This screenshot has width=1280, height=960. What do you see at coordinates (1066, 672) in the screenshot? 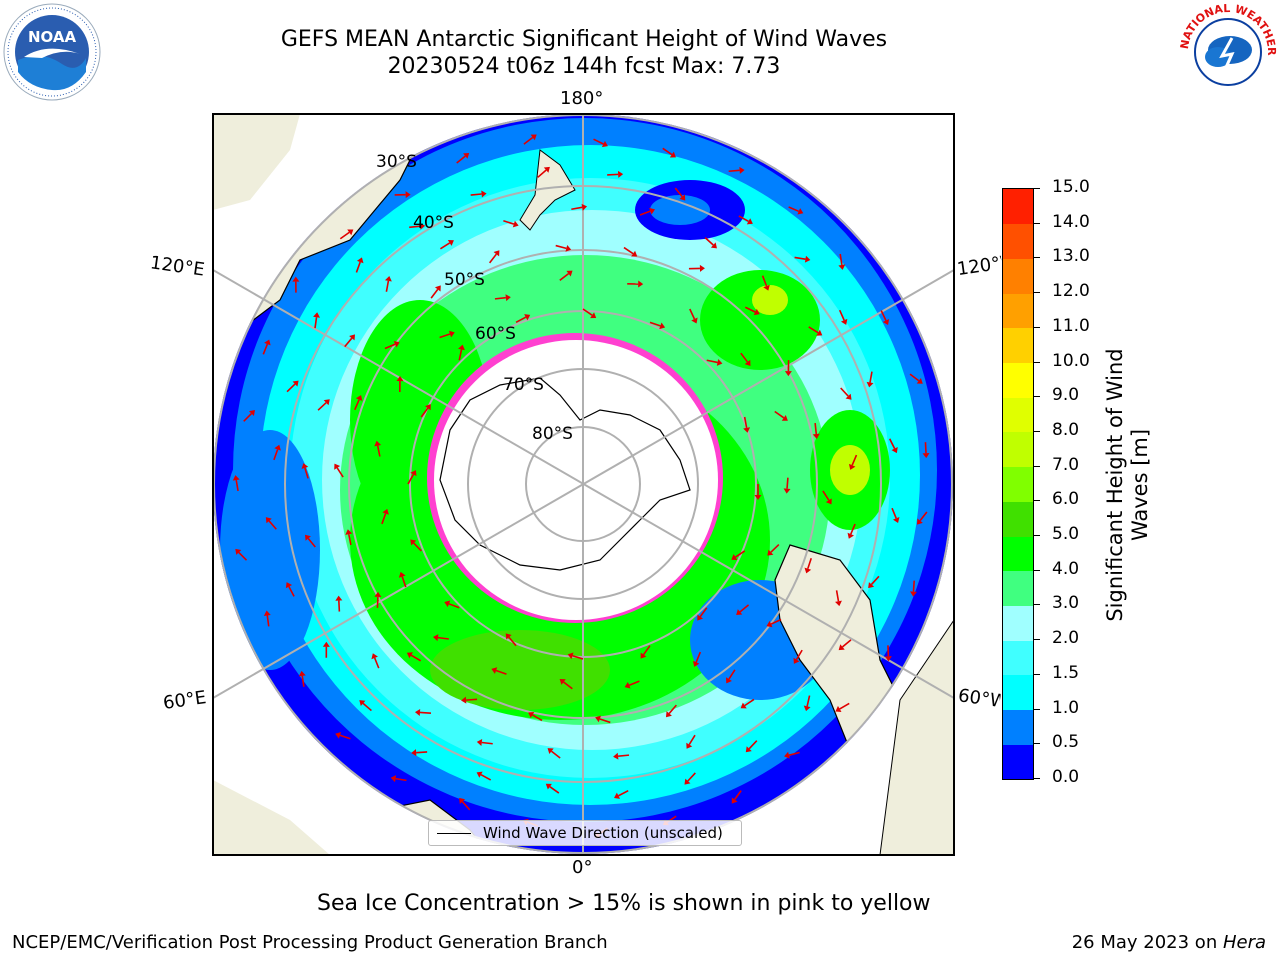
I see `colorbar-tick-label: 1.5` at bounding box center [1066, 672].